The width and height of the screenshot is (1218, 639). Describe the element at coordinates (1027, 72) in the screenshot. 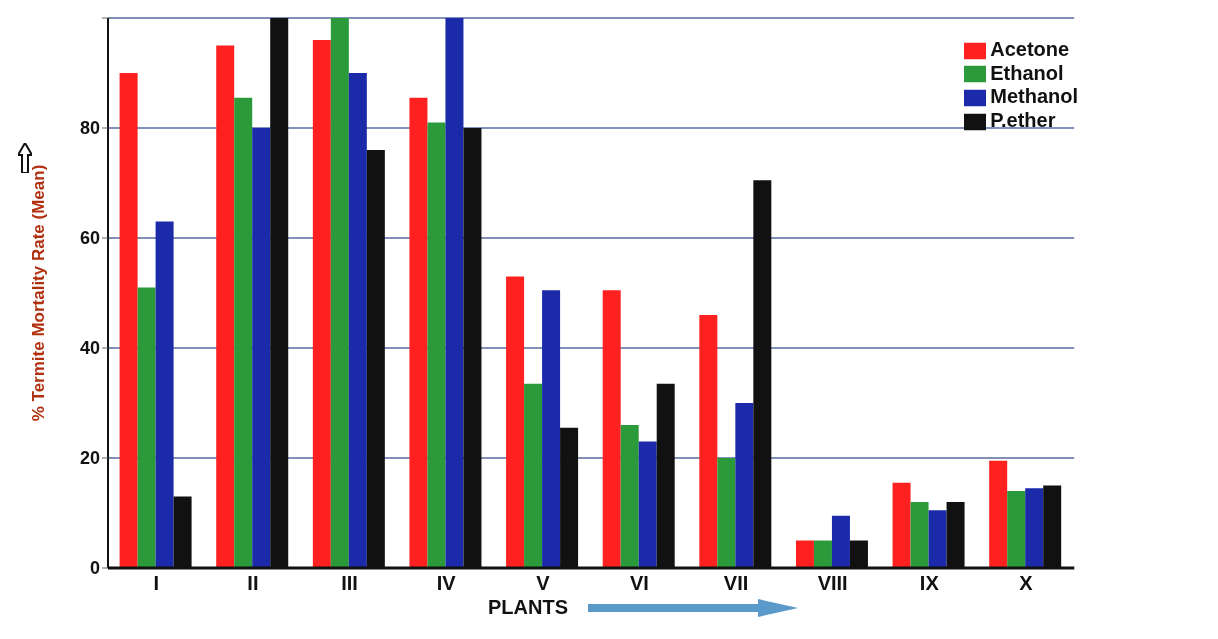

I see `legend-label: Ethanol` at that location.